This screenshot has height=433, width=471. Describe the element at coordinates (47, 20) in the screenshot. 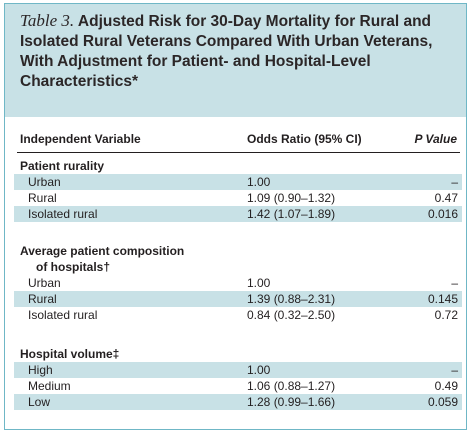

I see `table-number: Table 3.` at that location.